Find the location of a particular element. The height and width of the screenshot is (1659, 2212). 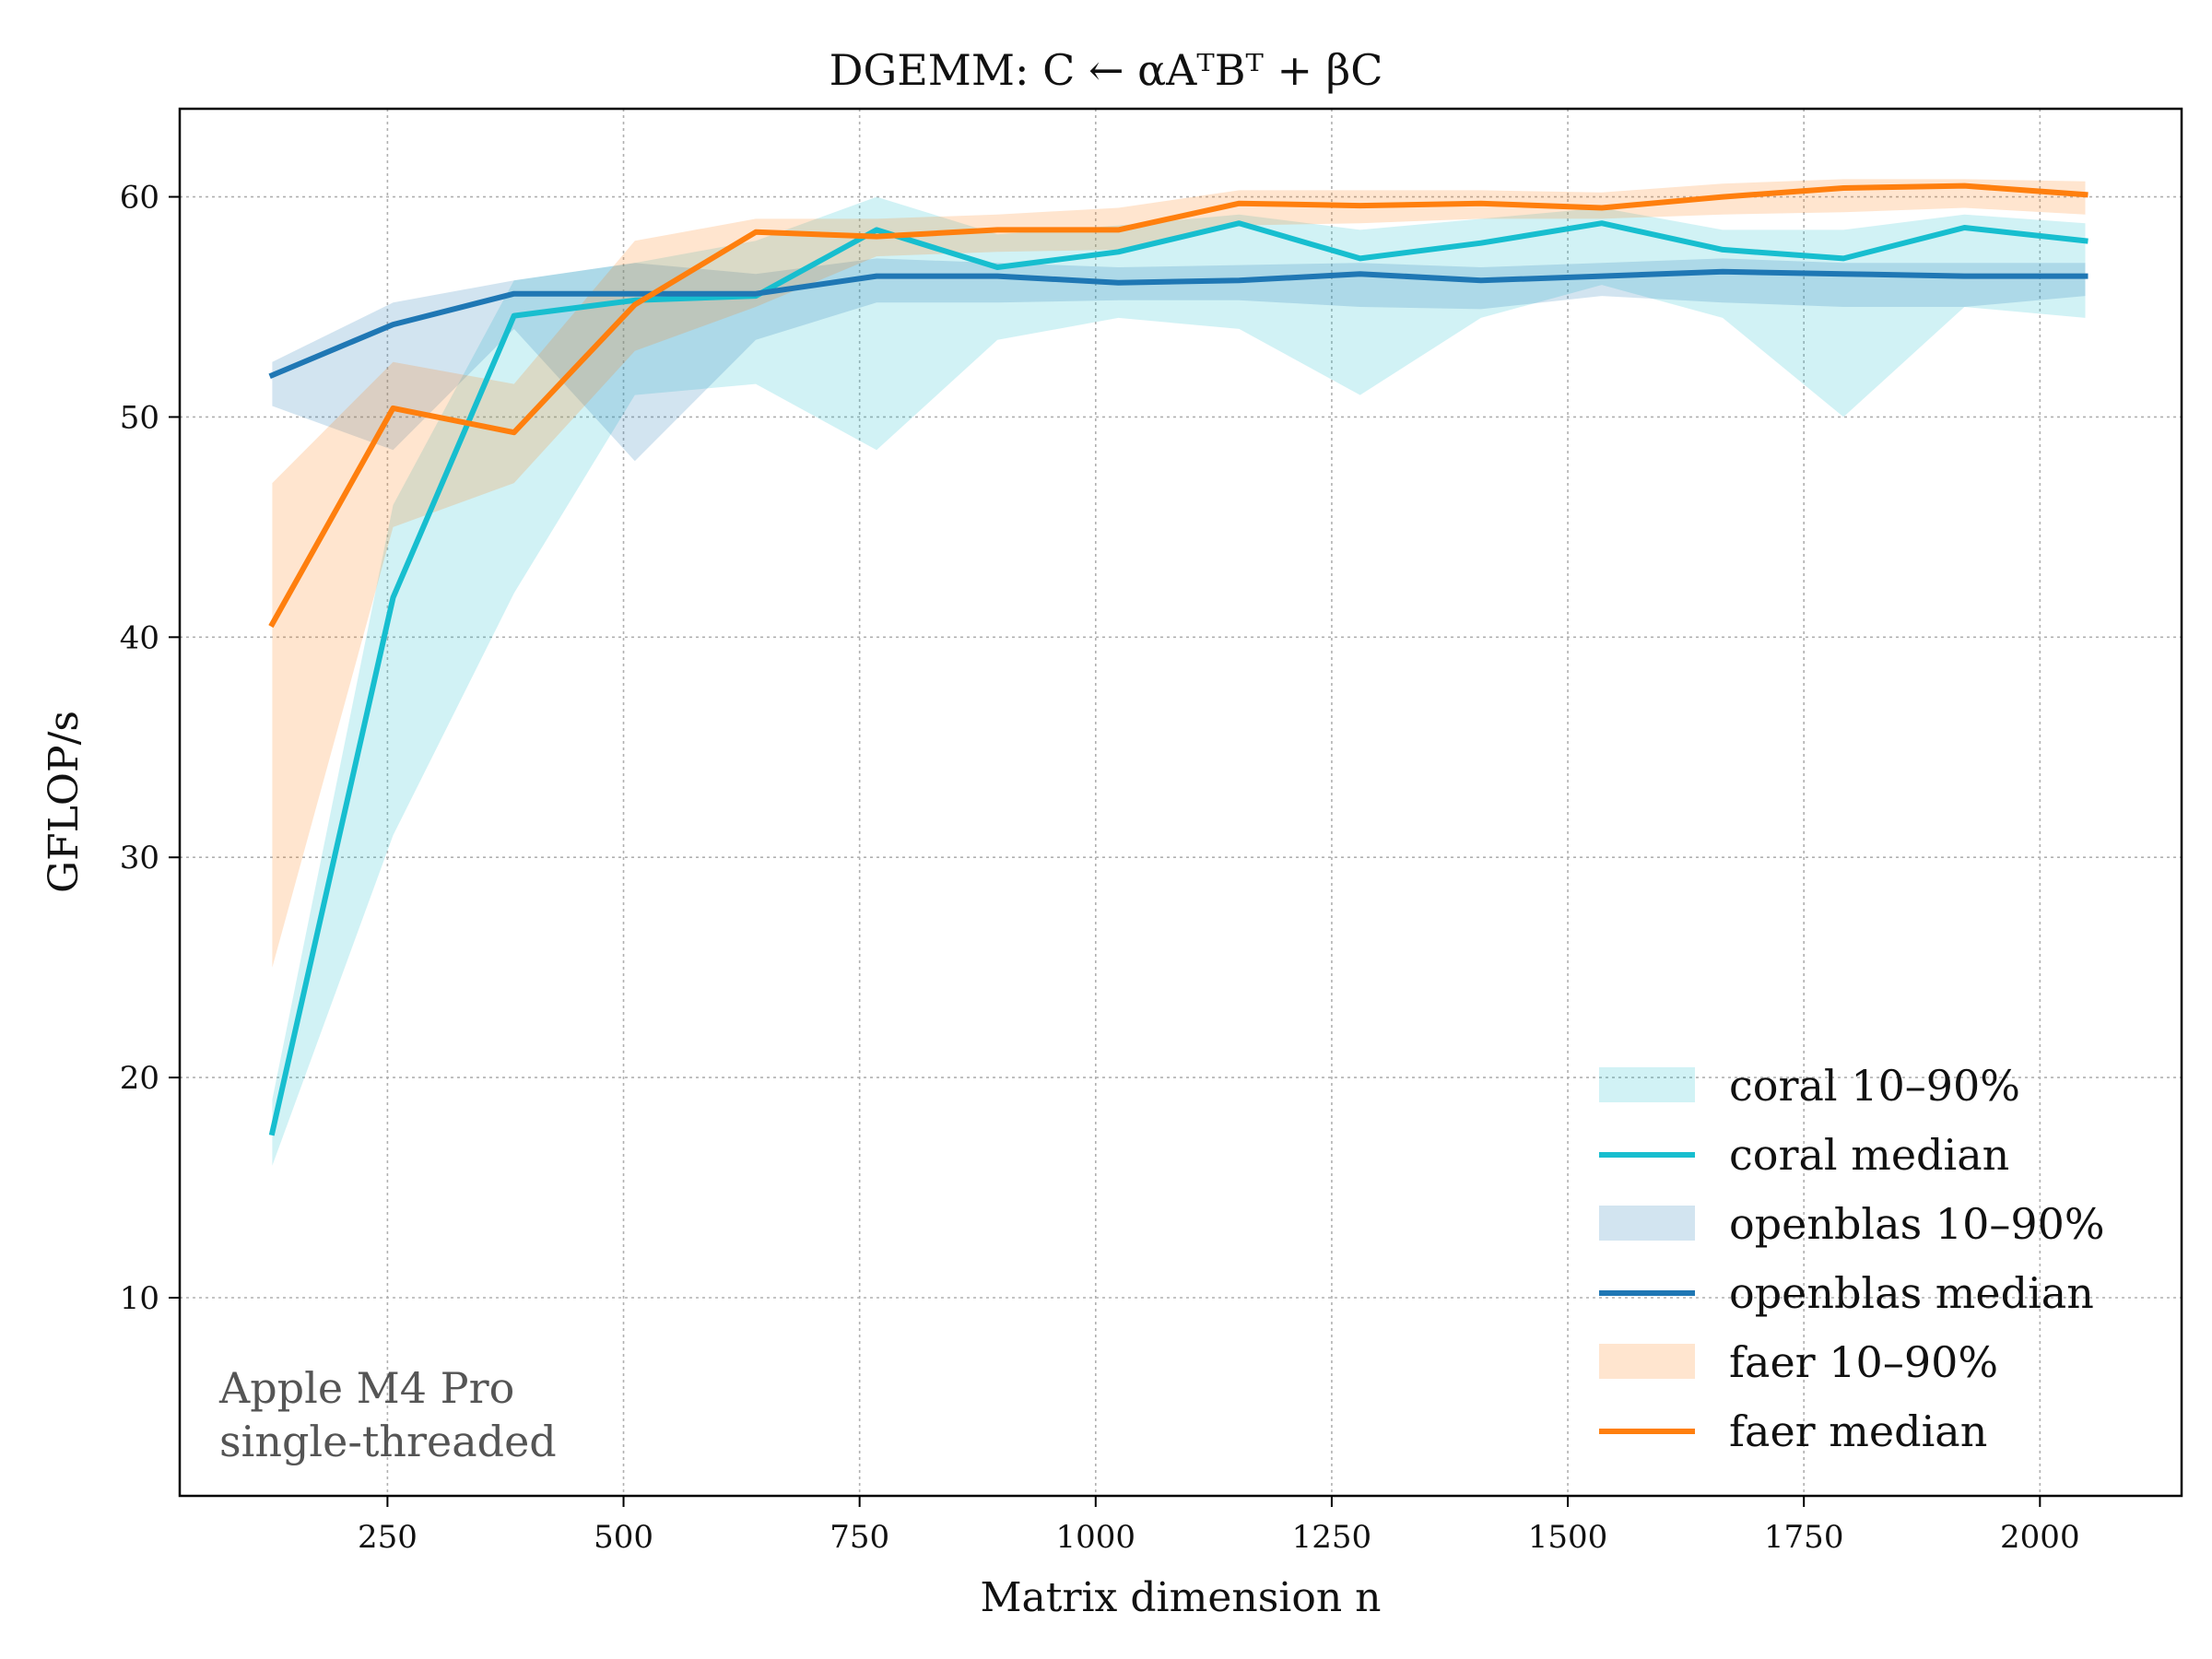

openblas-percentile-band is located at coordinates (1179, 360).